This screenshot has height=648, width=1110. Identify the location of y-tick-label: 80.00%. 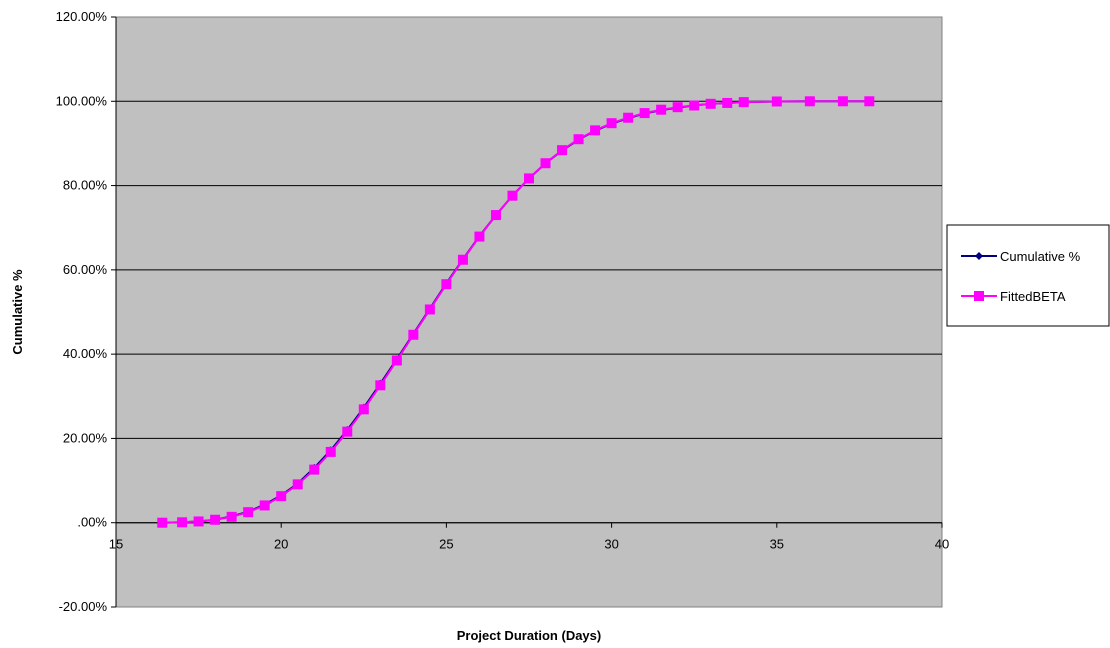
(85, 185).